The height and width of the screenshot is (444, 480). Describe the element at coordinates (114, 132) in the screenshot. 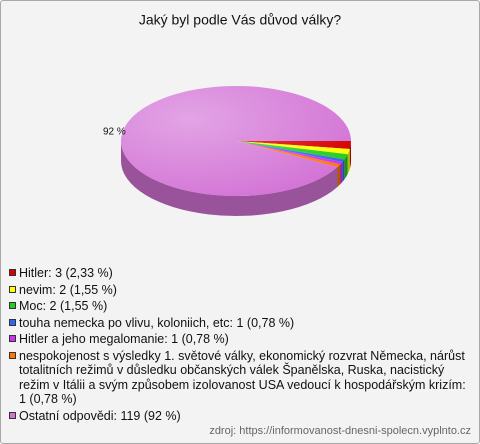

I see `data-label: 92 %` at that location.